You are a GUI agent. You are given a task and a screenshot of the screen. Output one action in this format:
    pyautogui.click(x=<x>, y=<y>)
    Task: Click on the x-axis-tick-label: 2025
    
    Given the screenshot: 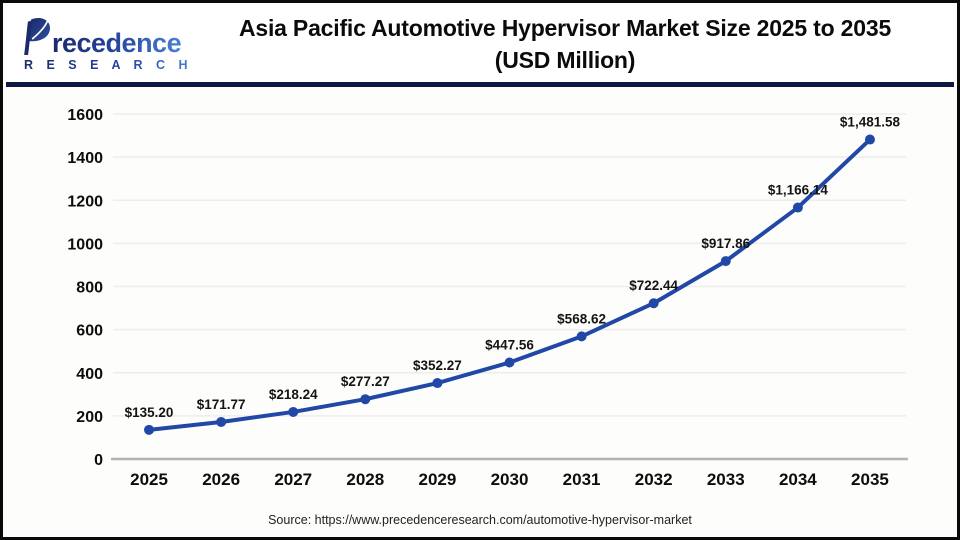 What is the action you would take?
    pyautogui.click(x=149, y=479)
    